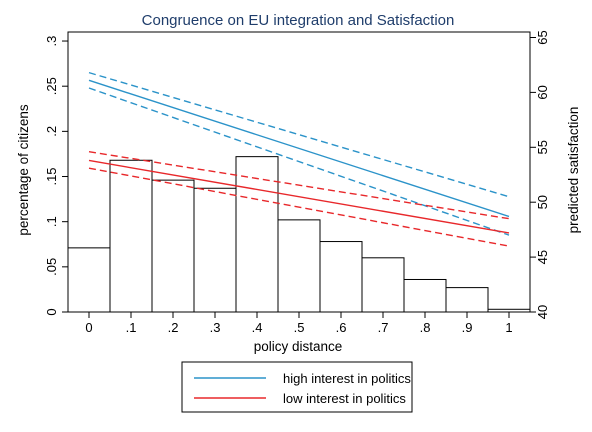 The image size is (592, 432). Describe the element at coordinates (173, 327) in the screenshot. I see `x-tick-label: .2` at that location.